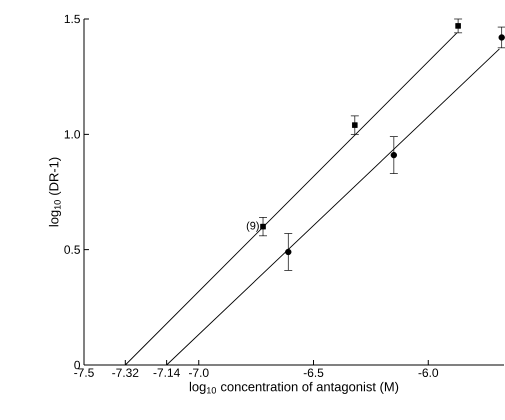  Describe the element at coordinates (428, 372) in the screenshot. I see `x-tick-label: -6.0` at that location.